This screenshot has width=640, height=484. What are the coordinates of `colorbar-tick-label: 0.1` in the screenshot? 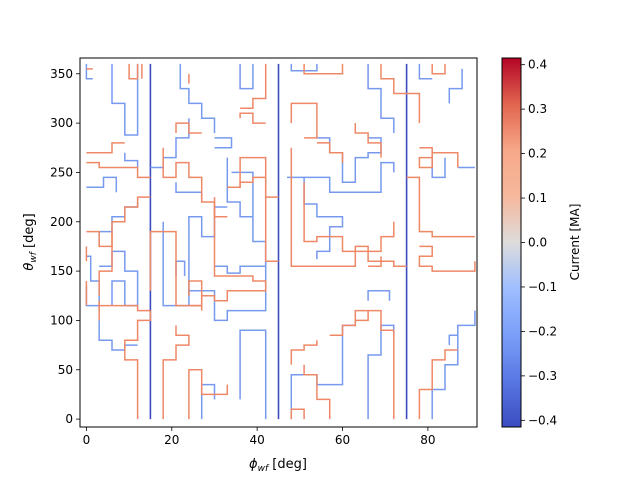 It's located at (537, 198).